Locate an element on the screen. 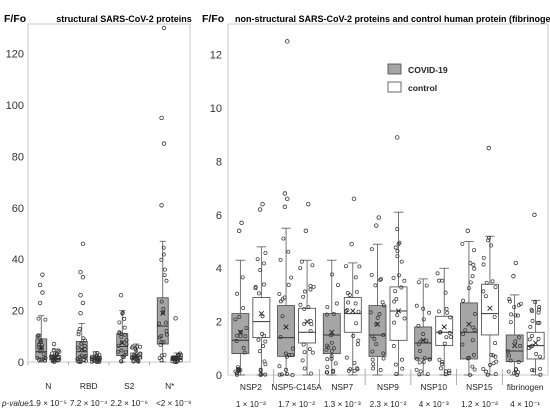  right-NSP15-covid-outlier is located at coordinates (467, 231).